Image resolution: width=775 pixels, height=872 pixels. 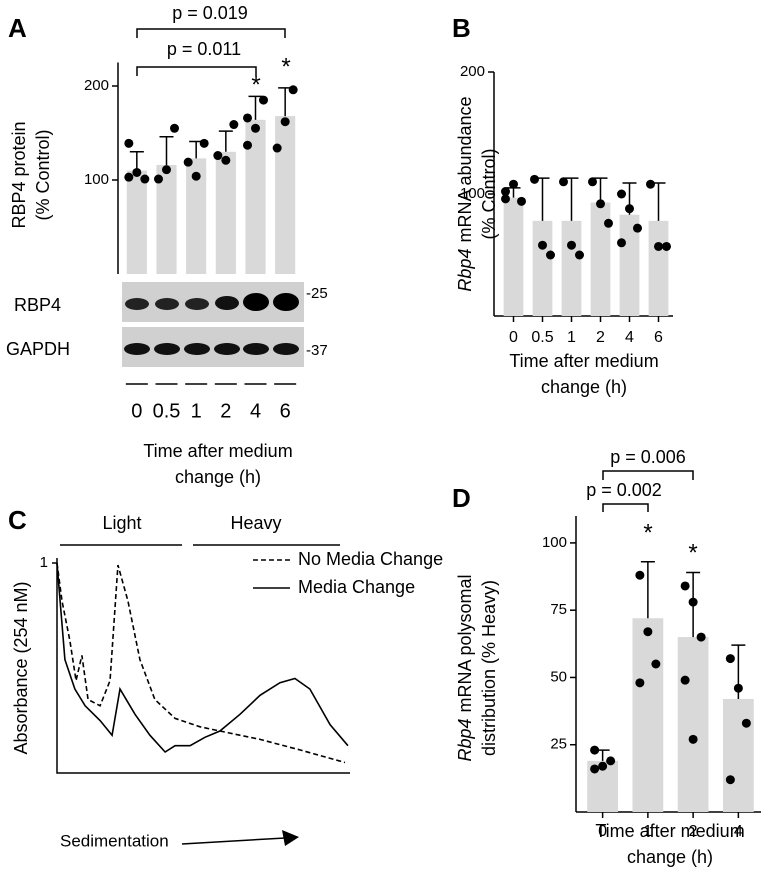 What do you see at coordinates (317, 293) in the screenshot?
I see `blot-marker: -25` at bounding box center [317, 293].